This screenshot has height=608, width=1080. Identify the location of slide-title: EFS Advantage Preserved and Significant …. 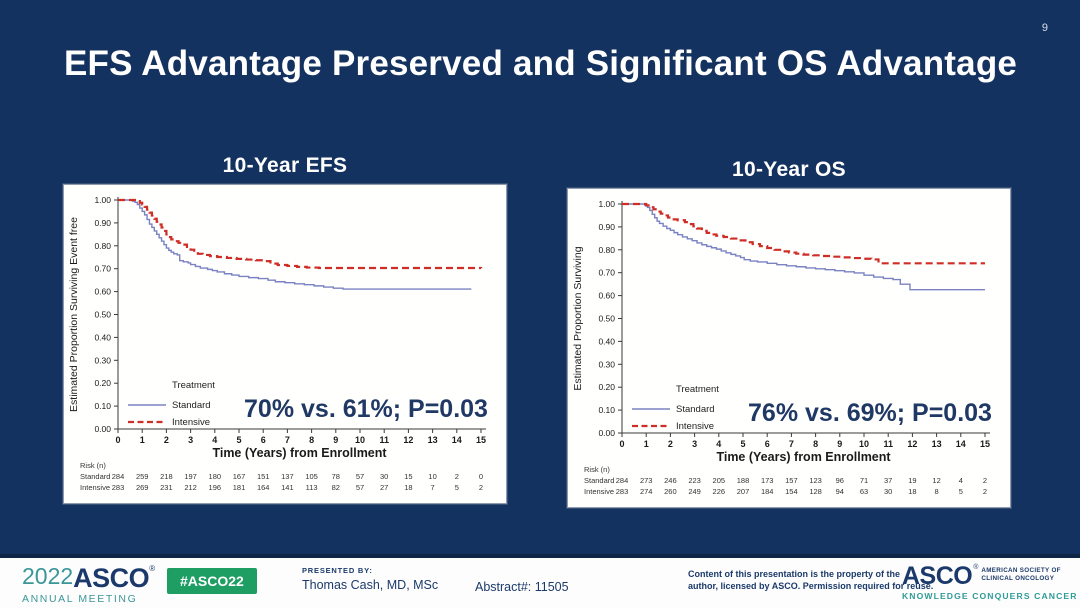
(541, 63).